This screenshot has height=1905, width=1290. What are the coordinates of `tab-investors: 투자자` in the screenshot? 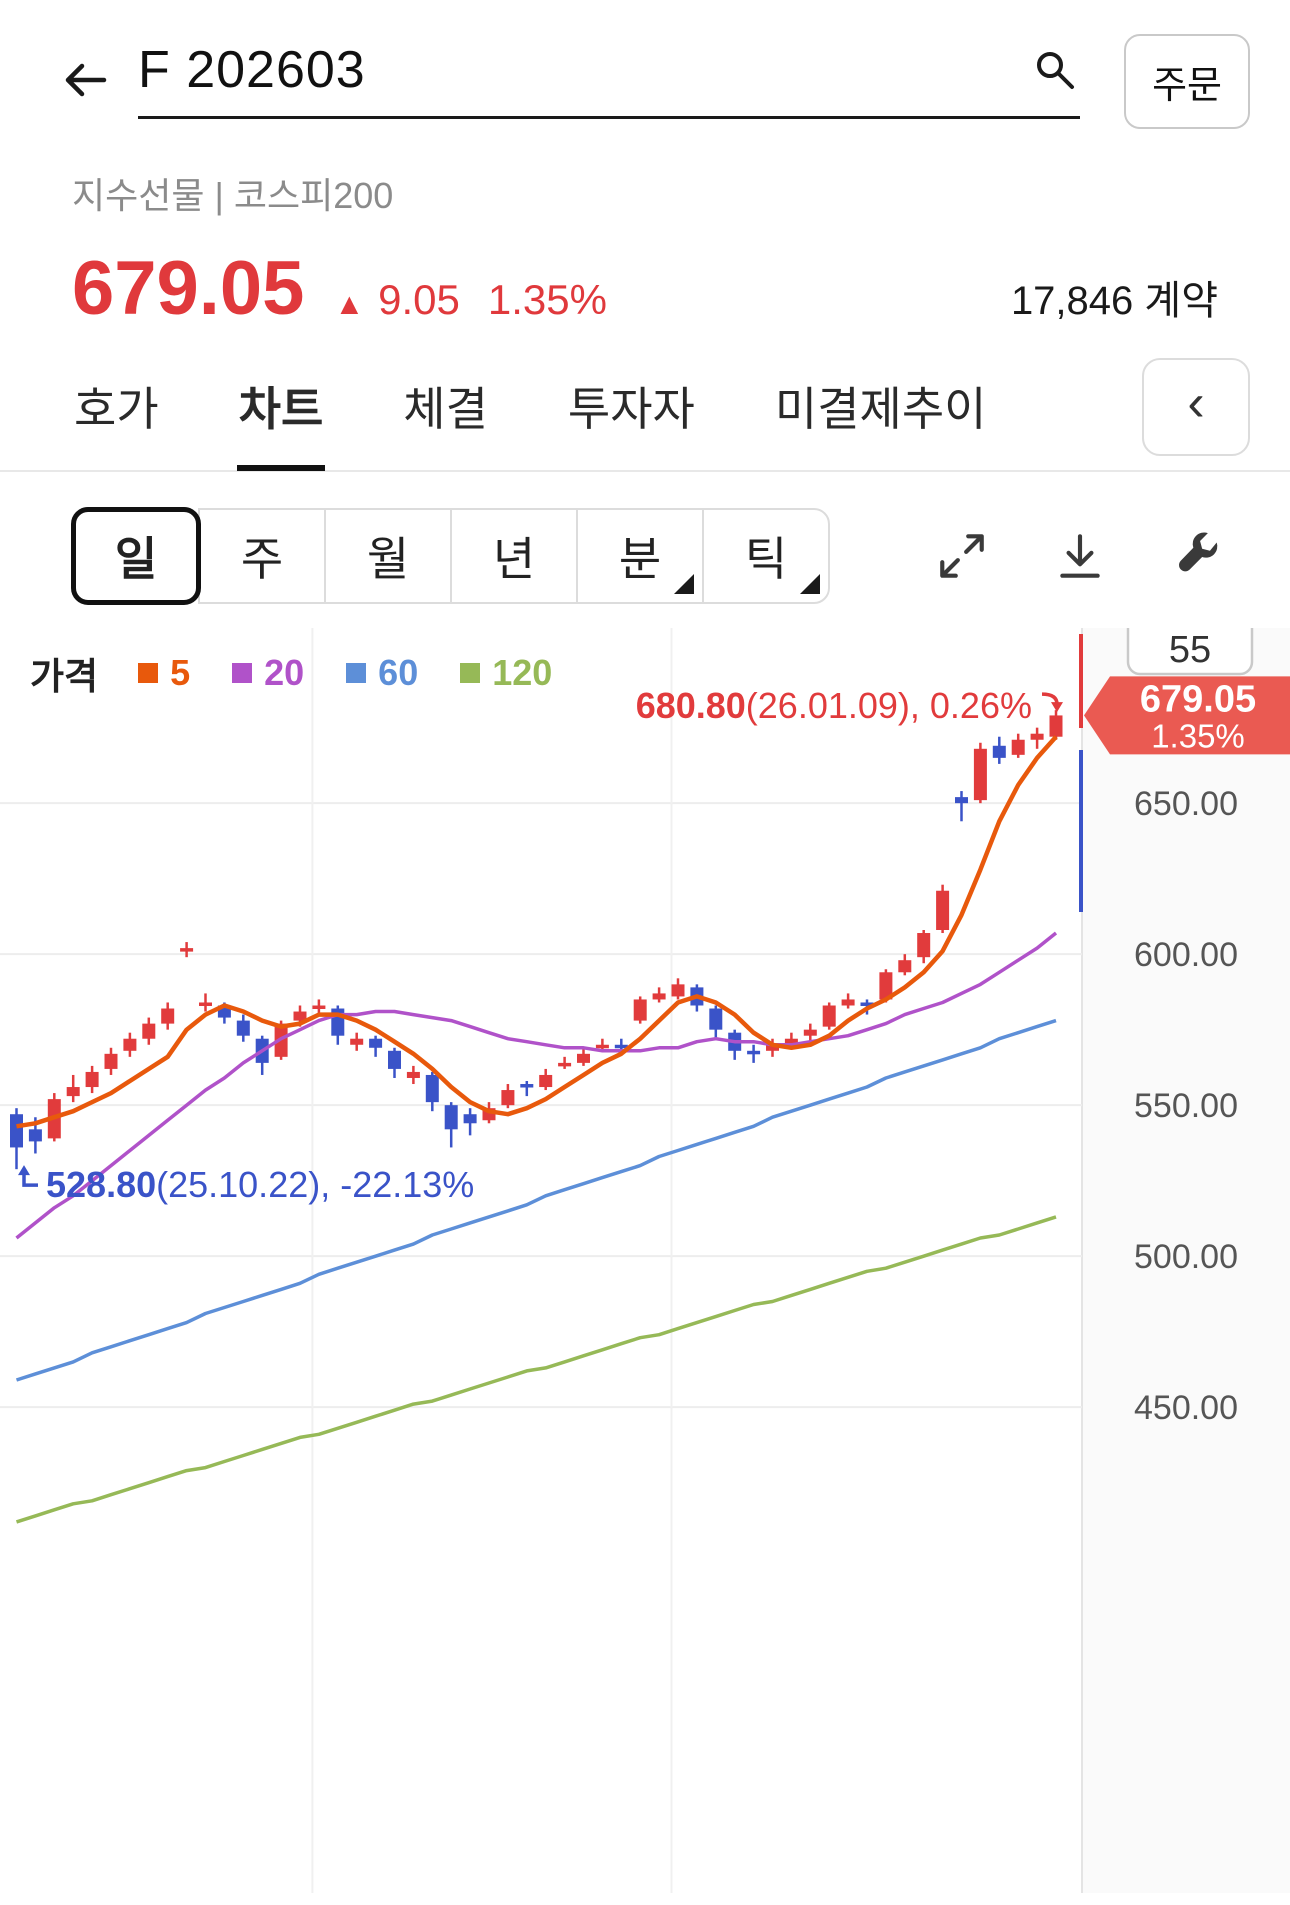 It's located at (631, 409).